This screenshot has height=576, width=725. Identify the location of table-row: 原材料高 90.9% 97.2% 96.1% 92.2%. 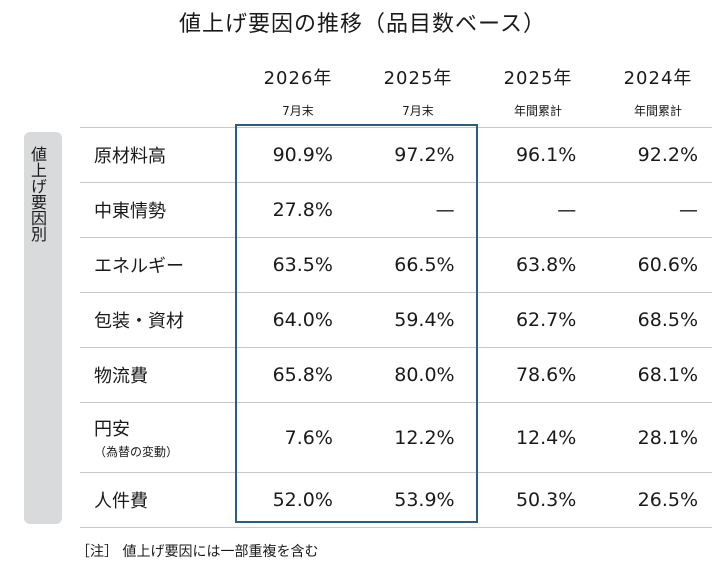
(396, 155).